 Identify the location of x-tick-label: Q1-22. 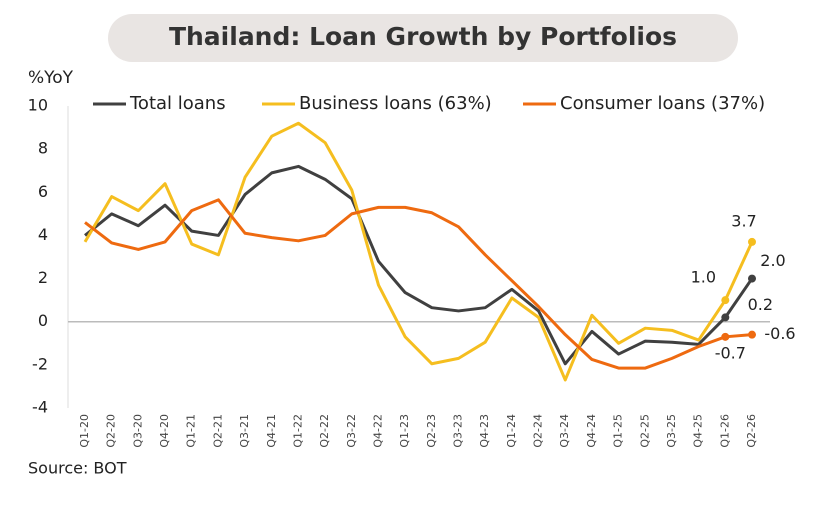
(297, 431).